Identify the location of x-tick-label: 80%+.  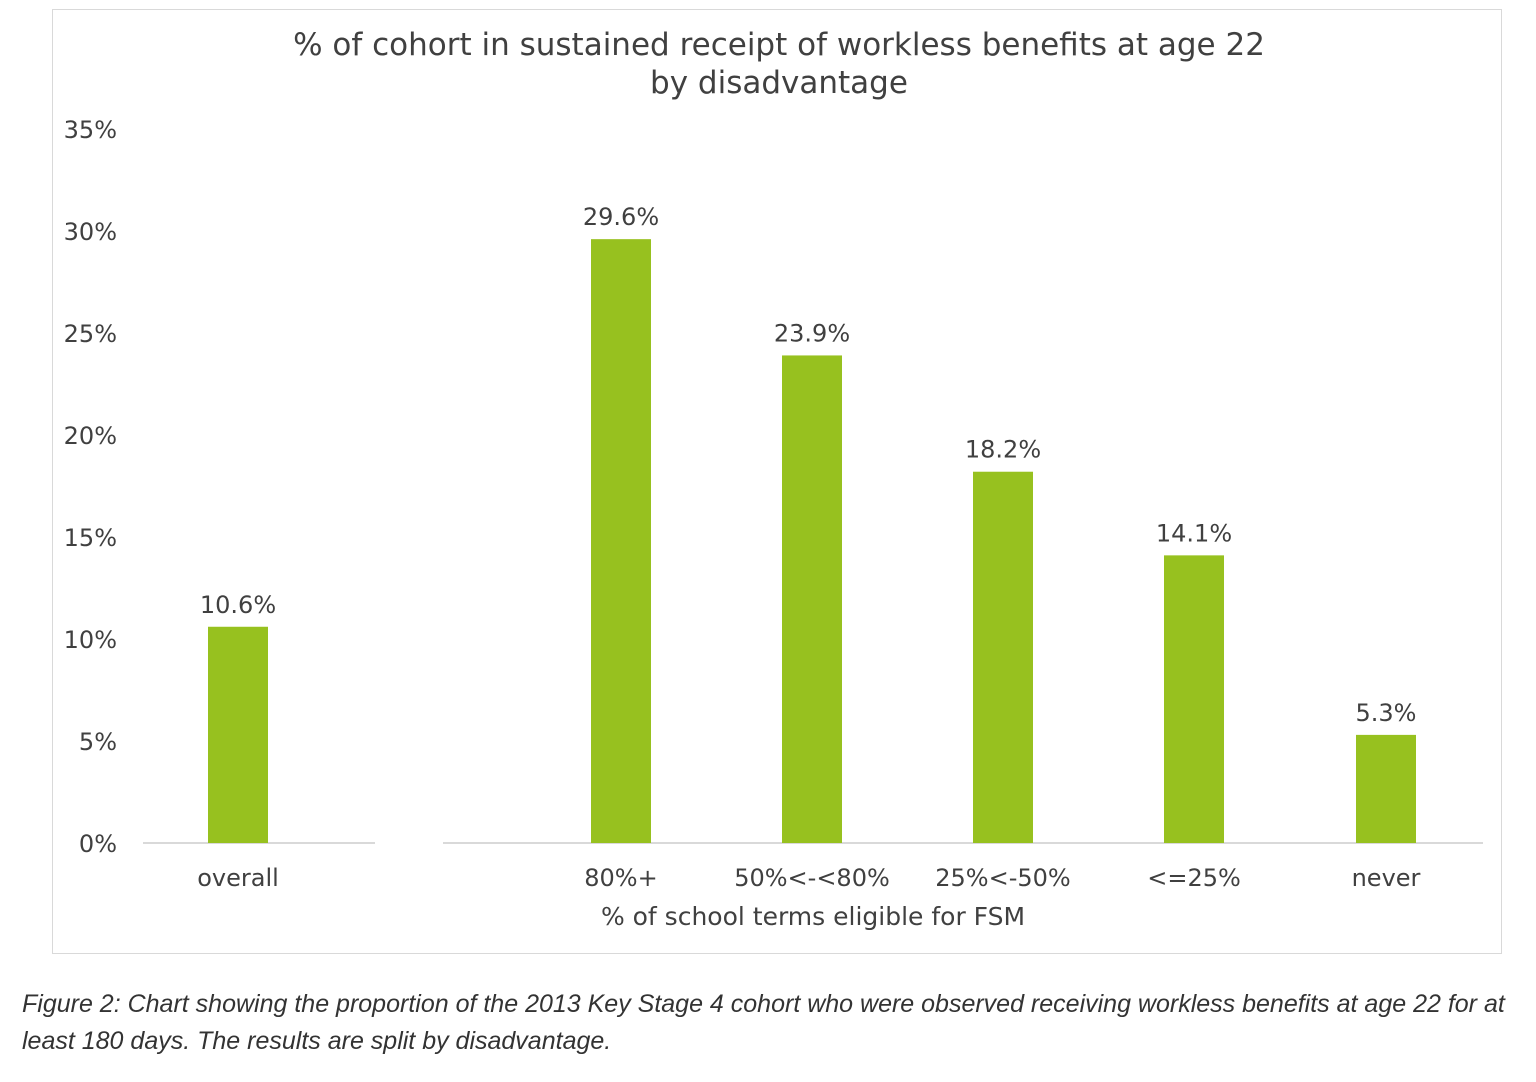
(620, 878).